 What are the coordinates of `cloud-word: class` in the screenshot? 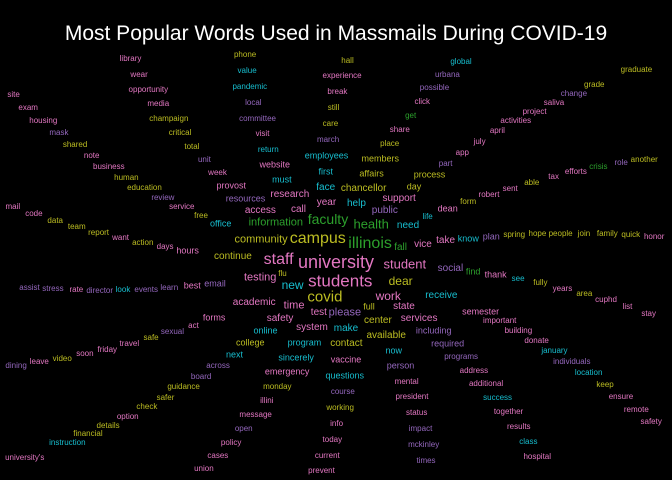 It's located at (528, 441).